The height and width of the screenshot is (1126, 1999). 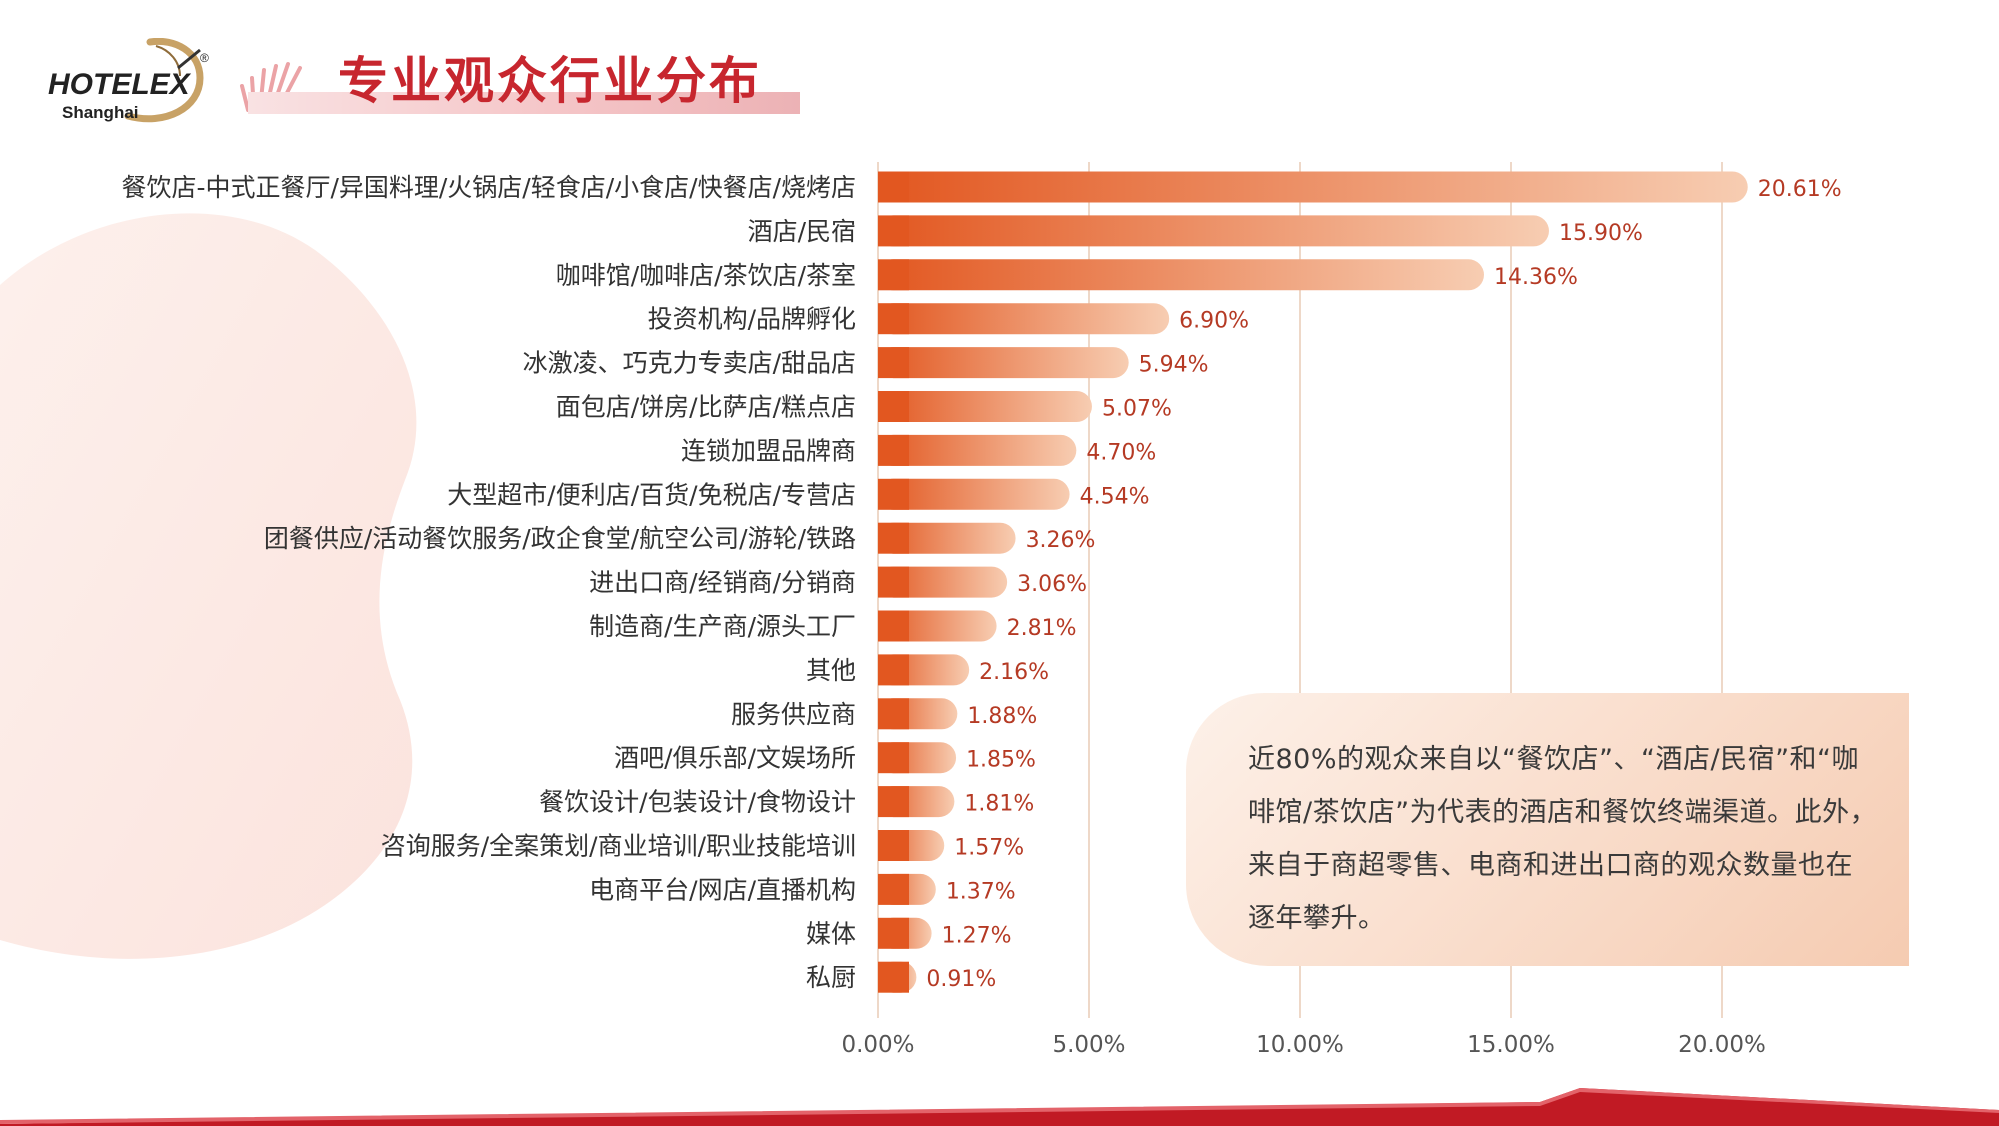 What do you see at coordinates (977, 935) in the screenshot?
I see `value-label: 1.27%` at bounding box center [977, 935].